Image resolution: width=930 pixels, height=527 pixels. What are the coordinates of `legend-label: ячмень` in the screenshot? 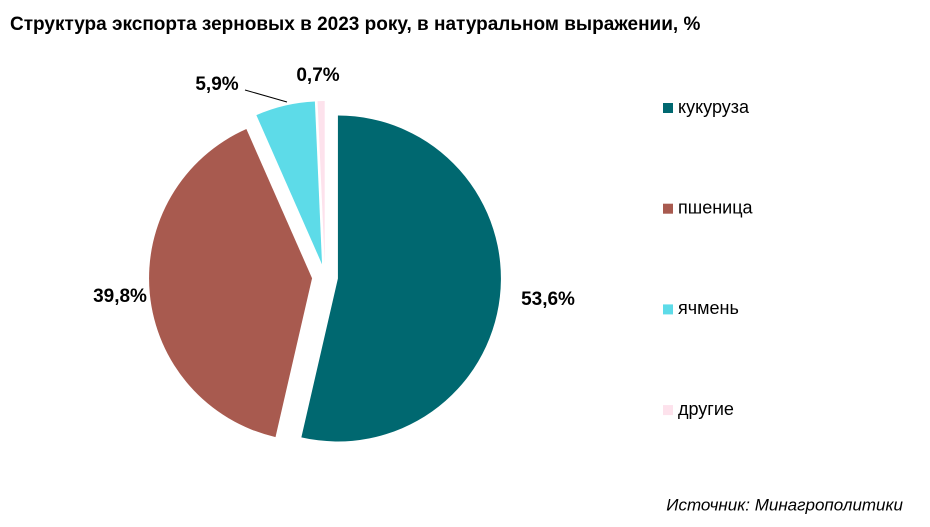 It's located at (708, 308).